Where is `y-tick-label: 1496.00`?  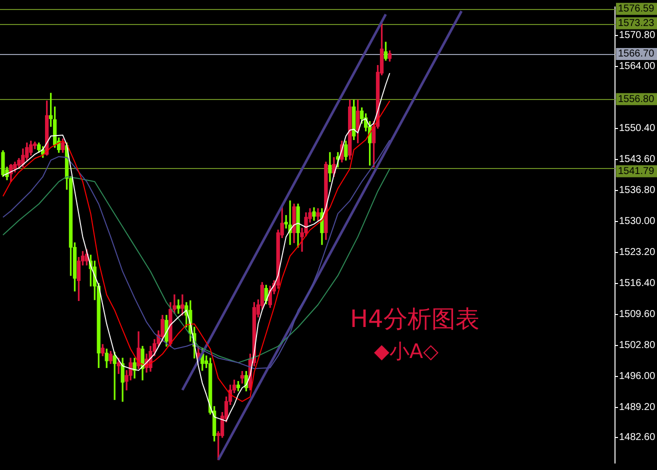 y-tick-label: 1496.00 is located at coordinates (637, 376).